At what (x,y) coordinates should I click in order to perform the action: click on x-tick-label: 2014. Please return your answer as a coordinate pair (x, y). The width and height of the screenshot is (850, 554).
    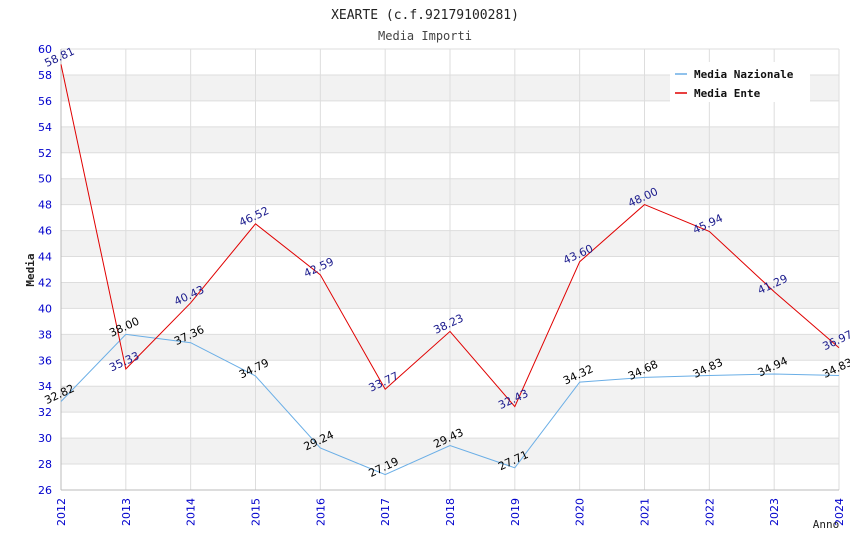
    Looking at the image, I should click on (191, 512).